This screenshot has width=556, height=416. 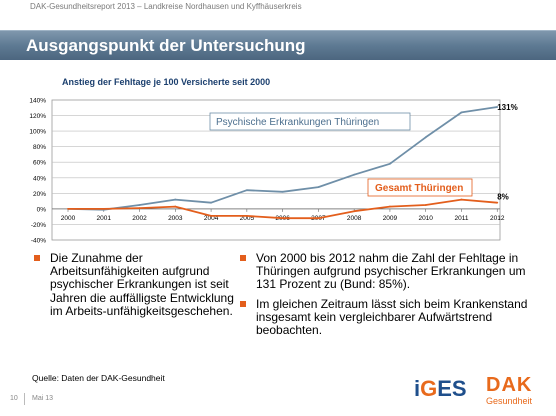 I want to click on y-tick-label: 40%, so click(x=39, y=178).